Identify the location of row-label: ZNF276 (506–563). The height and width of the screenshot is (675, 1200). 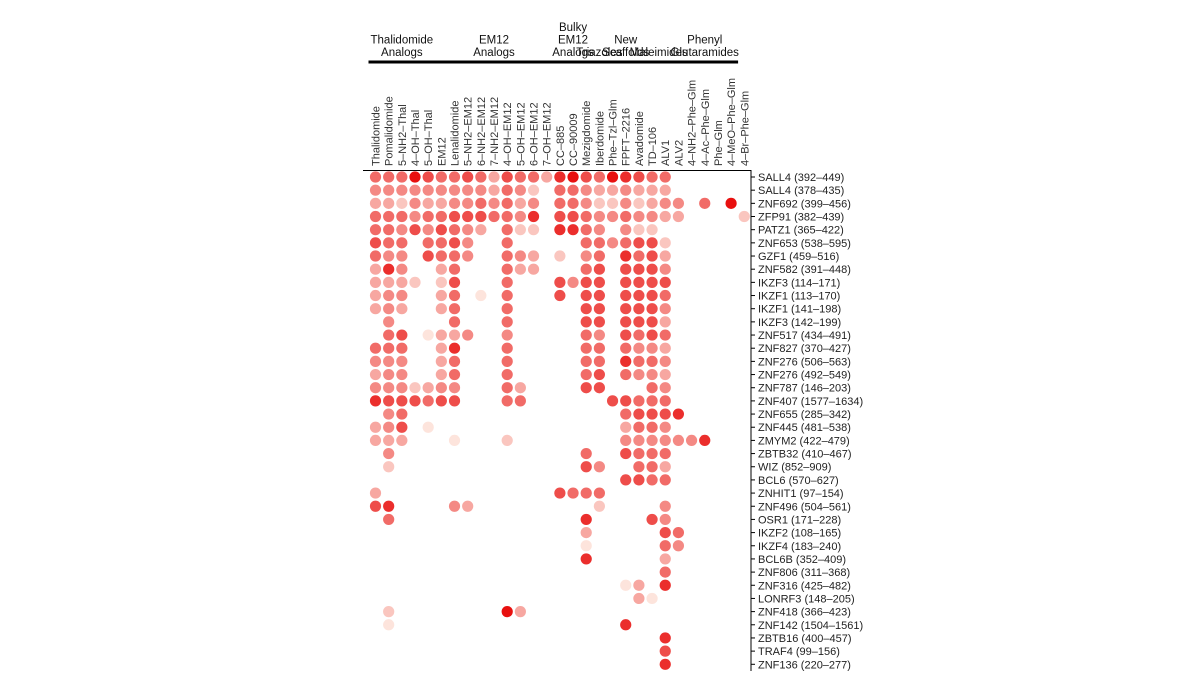
(804, 362).